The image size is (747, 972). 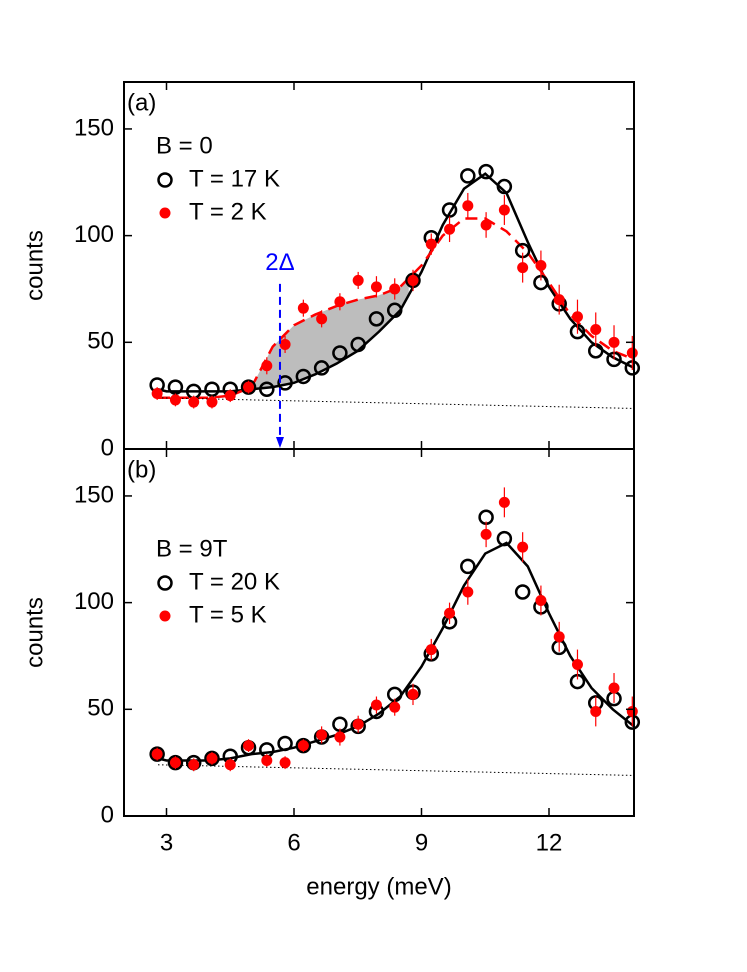 What do you see at coordinates (234, 178) in the screenshot?
I see `legend-label: T = 17 K` at bounding box center [234, 178].